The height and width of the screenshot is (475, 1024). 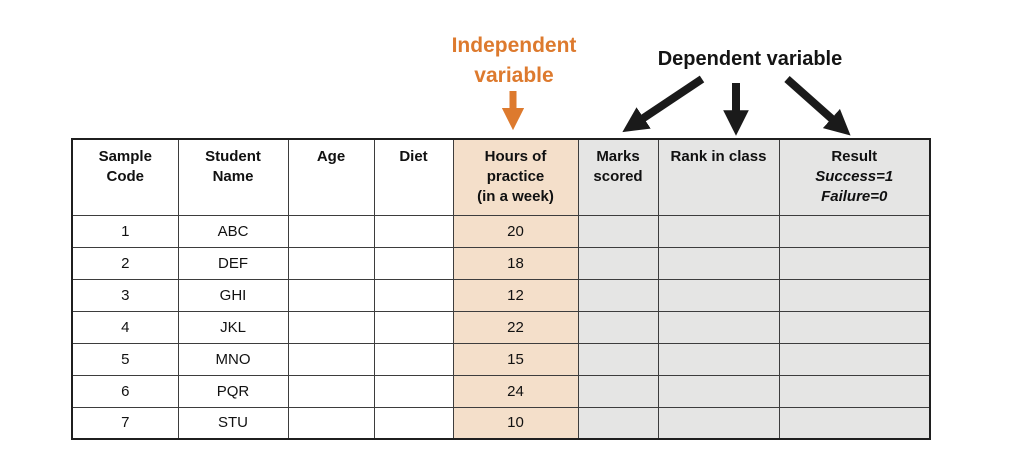 I want to click on cell-sample-code: 3, so click(x=125, y=295).